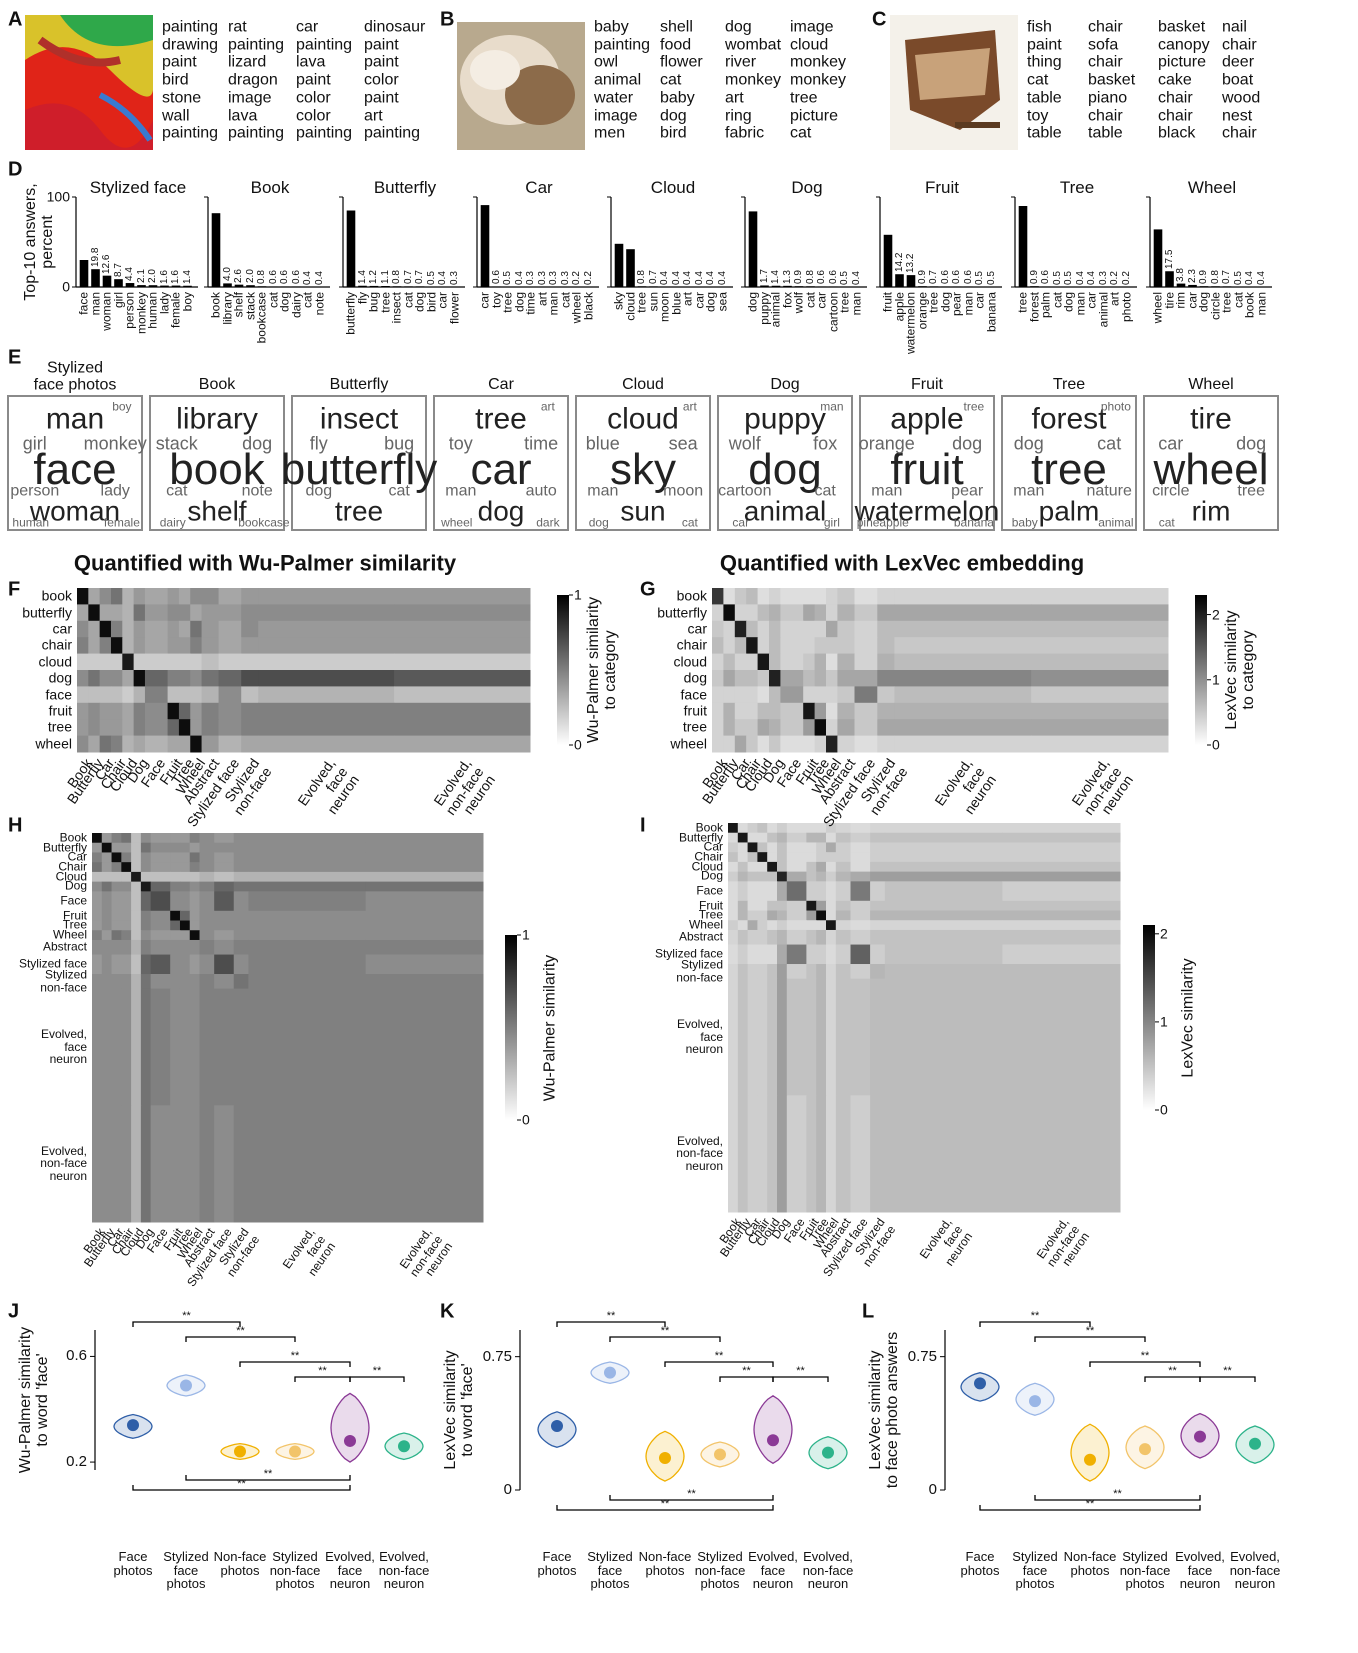 The width and height of the screenshot is (1358, 1653). What do you see at coordinates (217, 511) in the screenshot?
I see `cloud-word: shelf` at bounding box center [217, 511].